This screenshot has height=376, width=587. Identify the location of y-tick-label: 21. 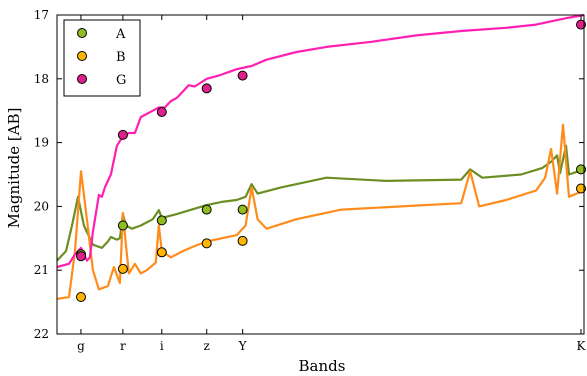
(41, 270).